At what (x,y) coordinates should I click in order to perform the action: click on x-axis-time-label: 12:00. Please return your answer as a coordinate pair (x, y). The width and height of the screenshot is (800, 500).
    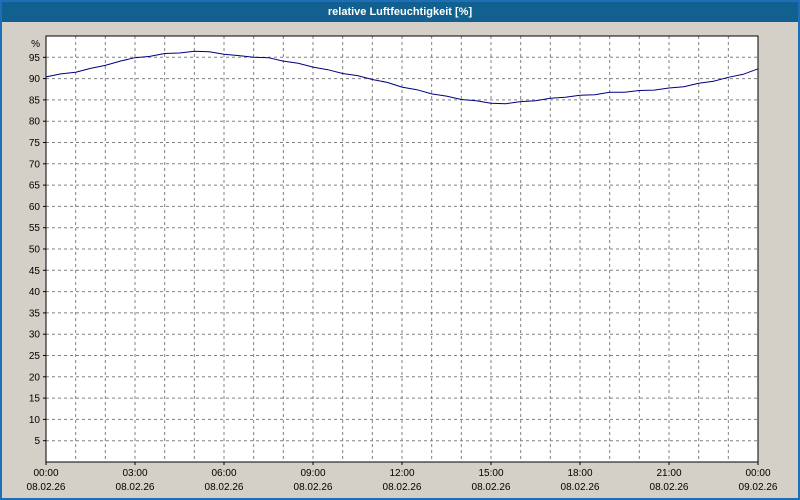
    Looking at the image, I should click on (401, 473).